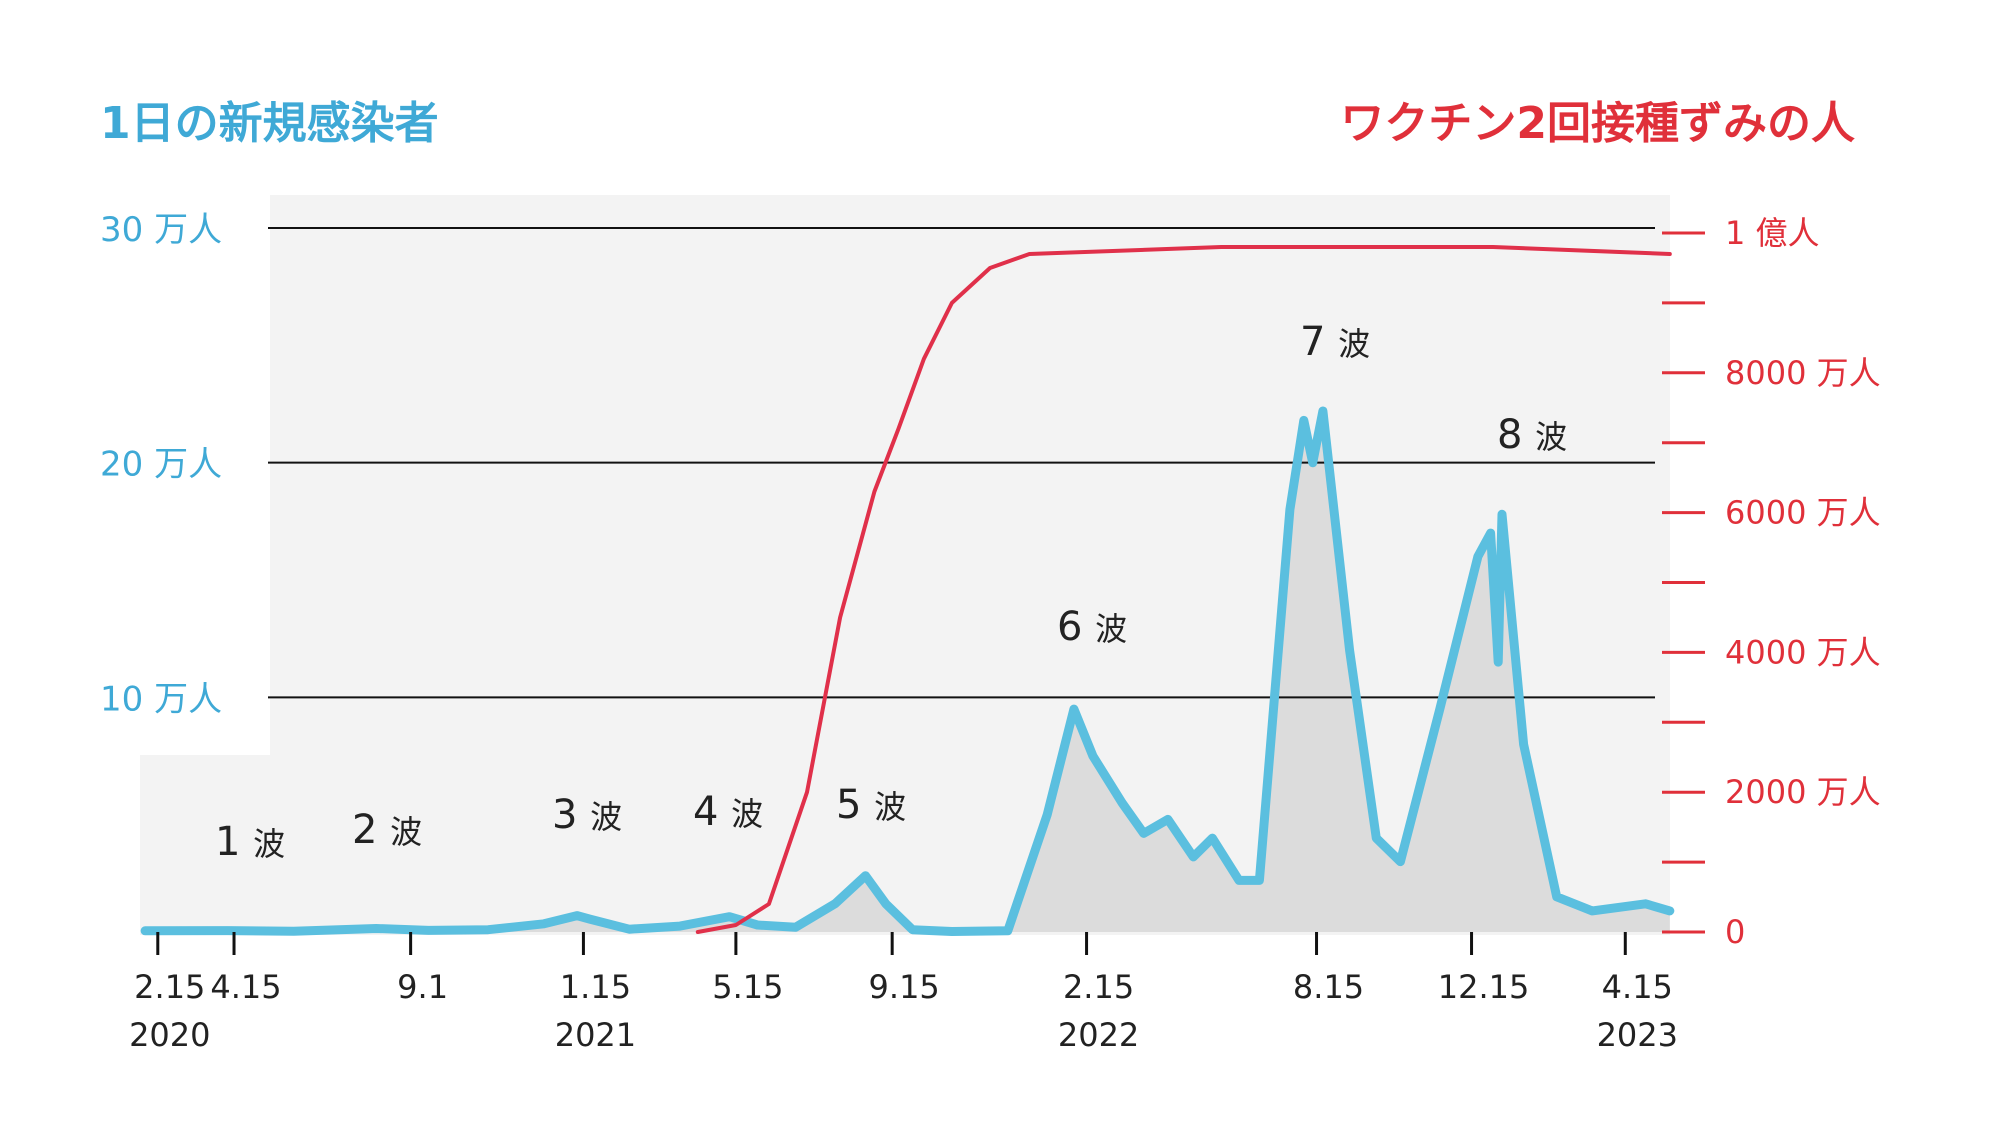 The height and width of the screenshot is (1125, 2000). What do you see at coordinates (904, 987) in the screenshot?
I see `x-tick-label: 9.15` at bounding box center [904, 987].